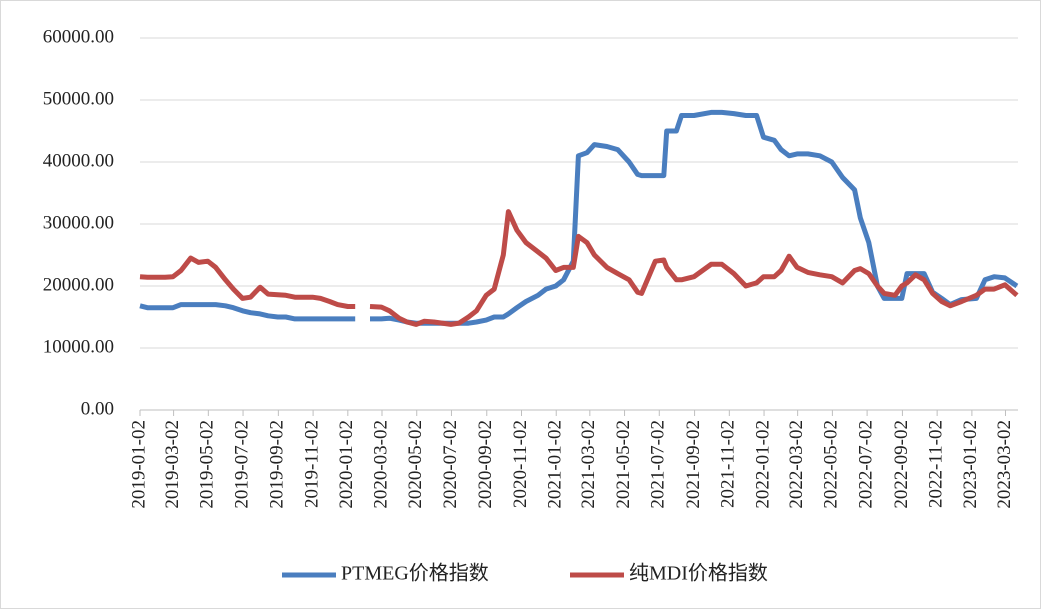  Describe the element at coordinates (311, 464) in the screenshot. I see `x-tick-label: 2019-11-02` at that location.